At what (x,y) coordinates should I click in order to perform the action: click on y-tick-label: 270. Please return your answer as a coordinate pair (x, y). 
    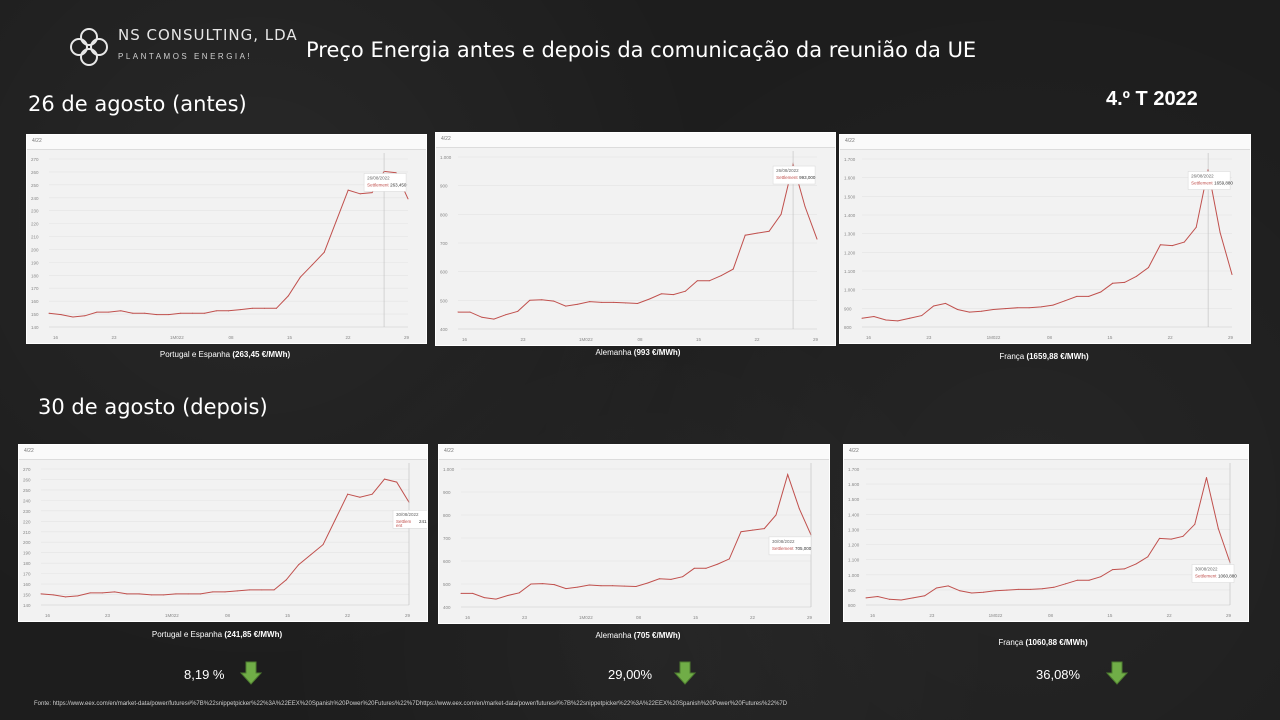
    Looking at the image, I should click on (27, 469).